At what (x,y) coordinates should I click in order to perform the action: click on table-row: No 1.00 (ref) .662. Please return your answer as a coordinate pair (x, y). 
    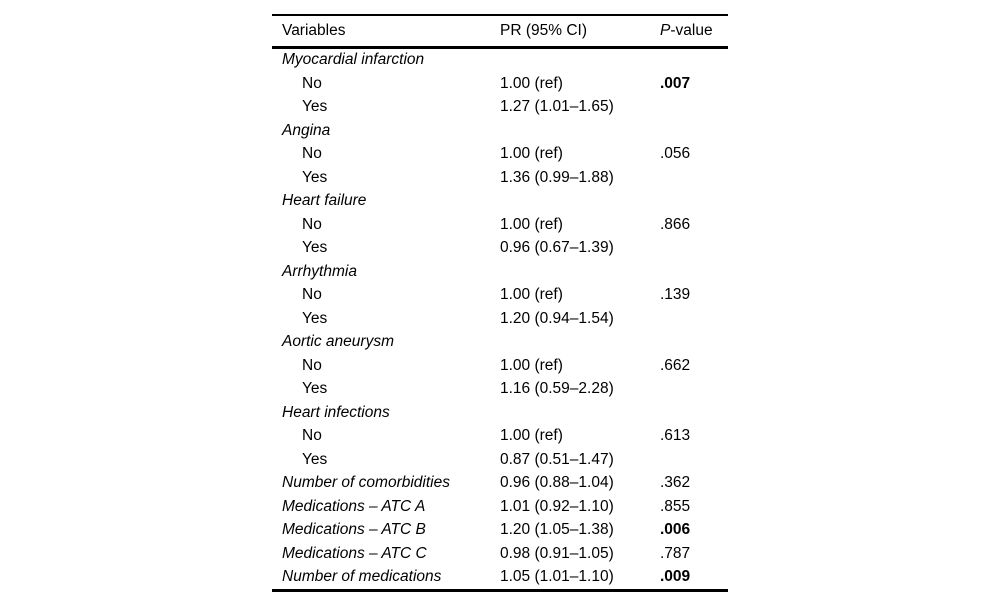
    Looking at the image, I should click on (500, 366).